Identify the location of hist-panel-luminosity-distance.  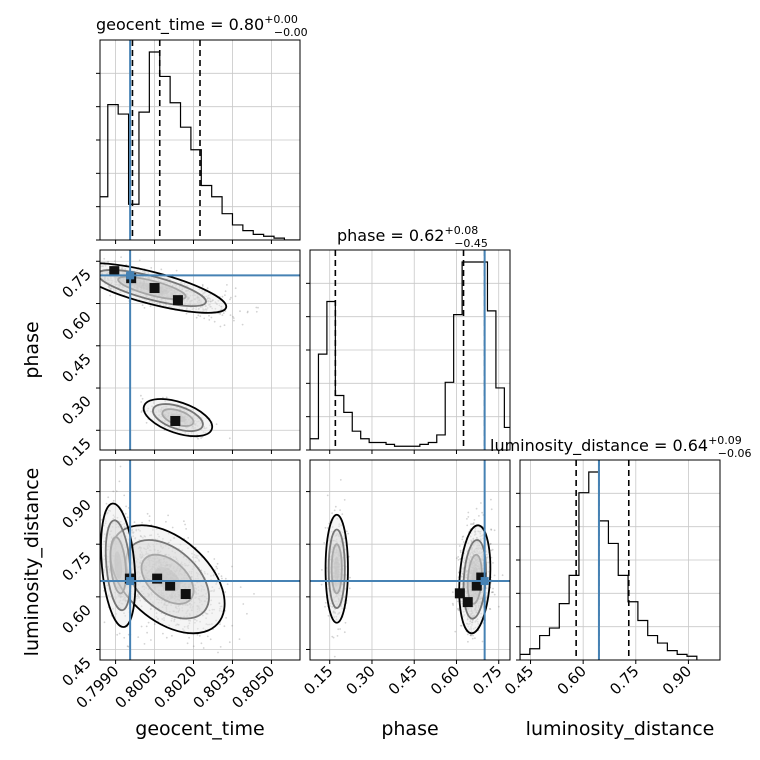
(620, 560).